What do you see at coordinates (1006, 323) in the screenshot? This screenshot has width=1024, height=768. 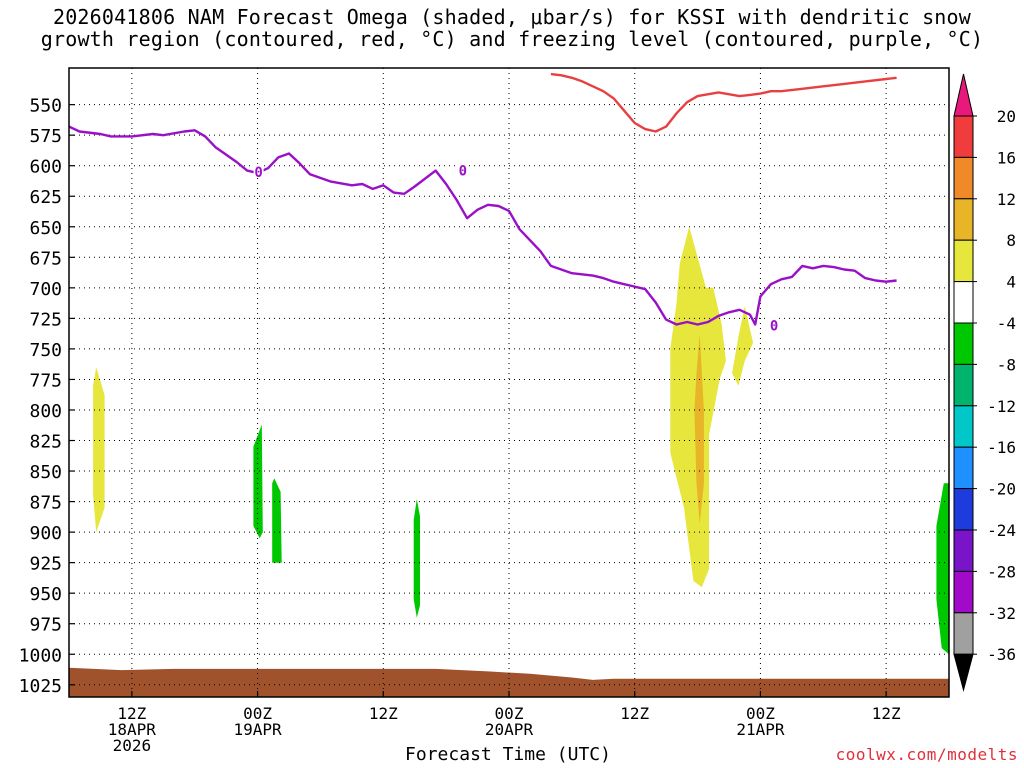 I see `colorbar-label: -4` at bounding box center [1006, 323].